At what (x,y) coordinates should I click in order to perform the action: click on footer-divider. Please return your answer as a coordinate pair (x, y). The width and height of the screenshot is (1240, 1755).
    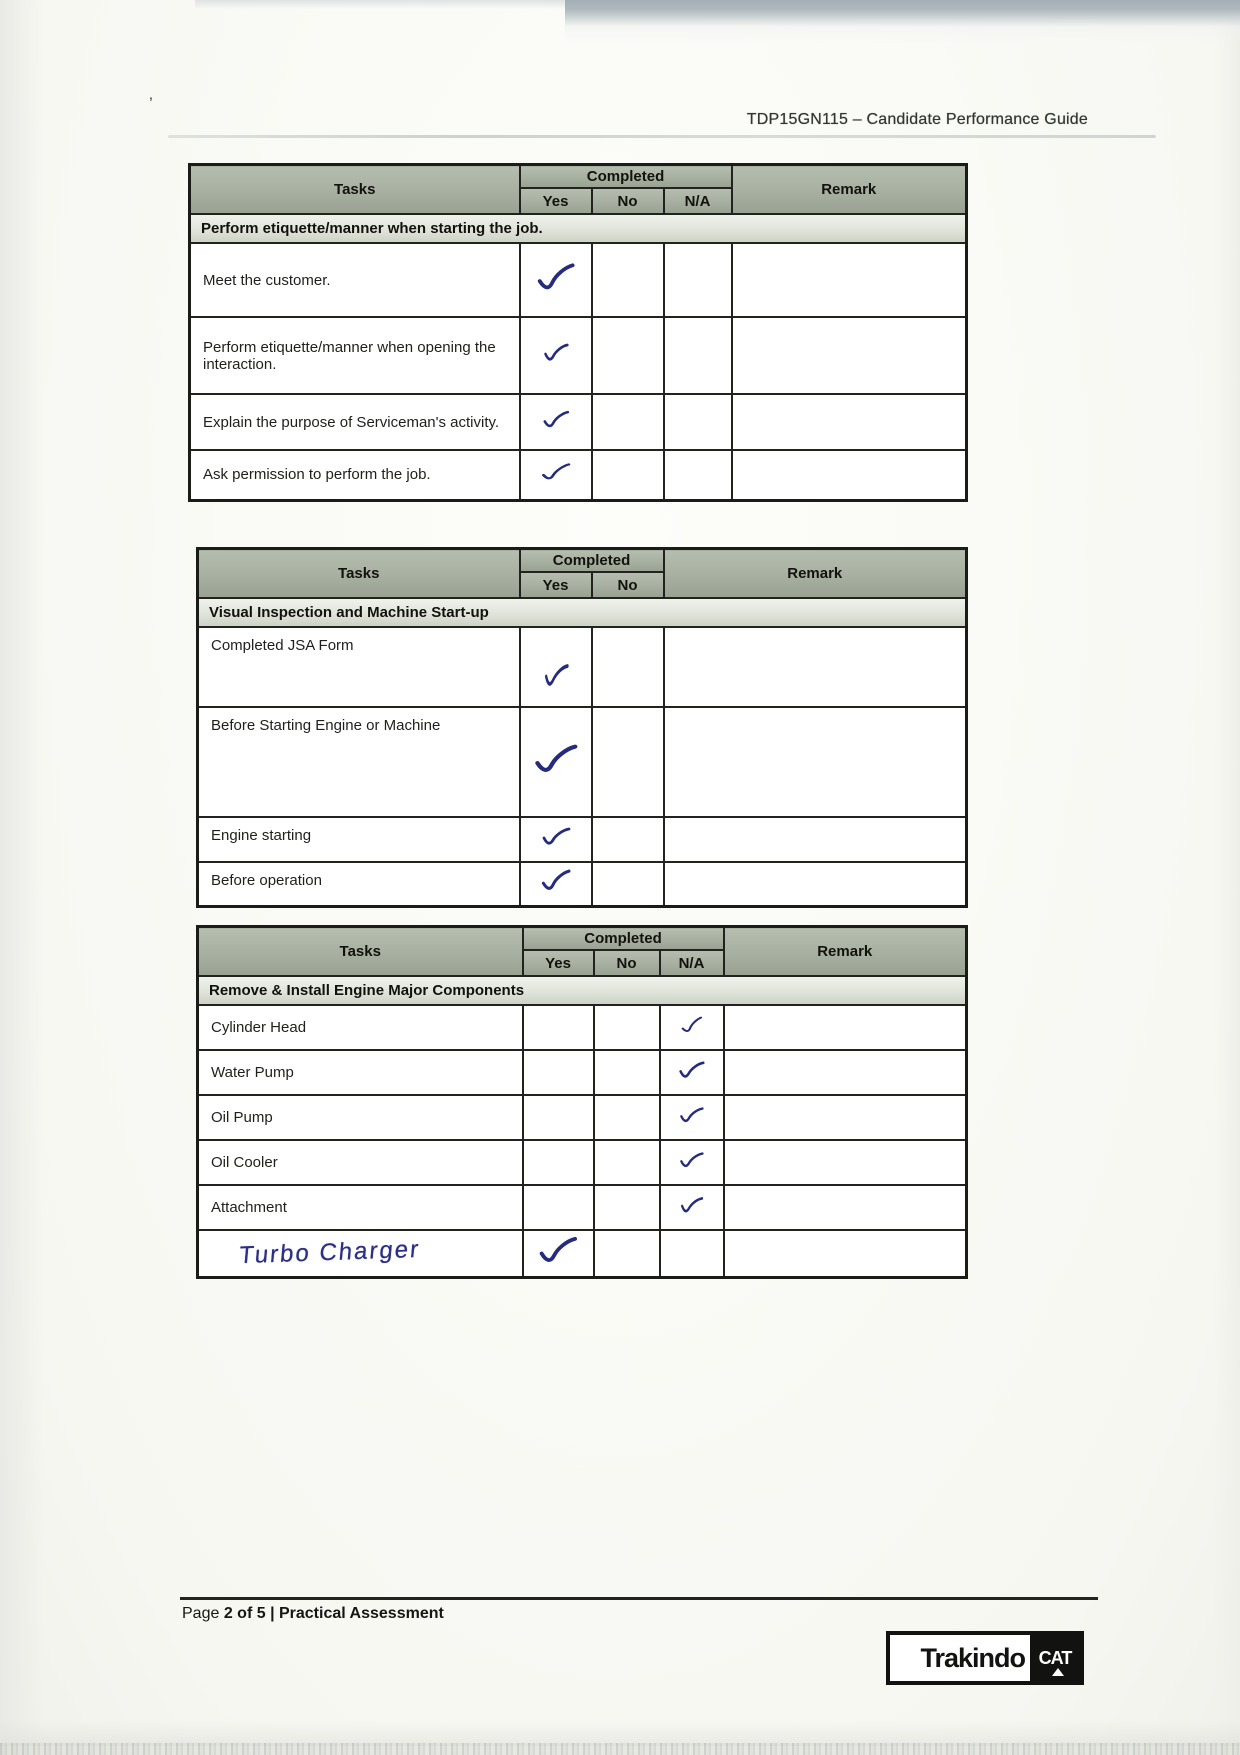
    Looking at the image, I should click on (639, 1598).